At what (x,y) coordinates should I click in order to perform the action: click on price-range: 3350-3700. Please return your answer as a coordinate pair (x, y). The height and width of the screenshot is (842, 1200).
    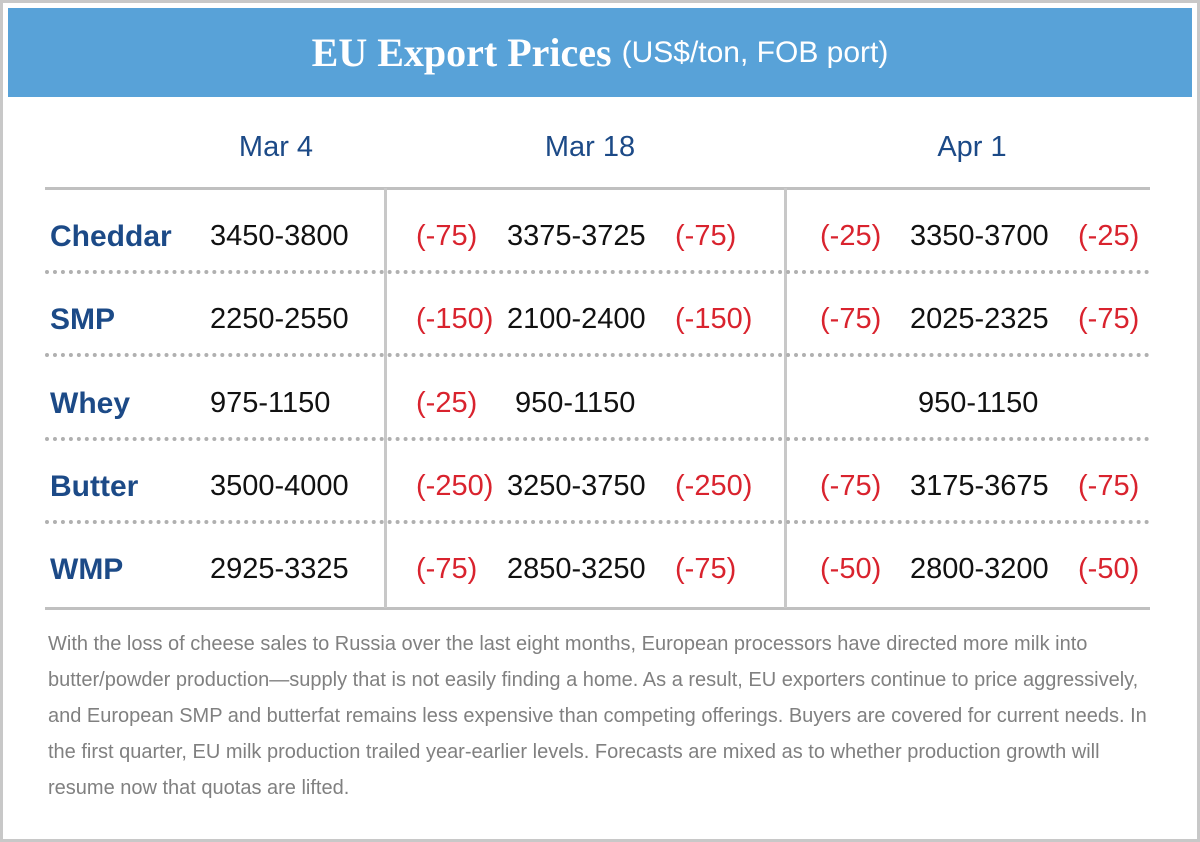
    Looking at the image, I should click on (979, 236).